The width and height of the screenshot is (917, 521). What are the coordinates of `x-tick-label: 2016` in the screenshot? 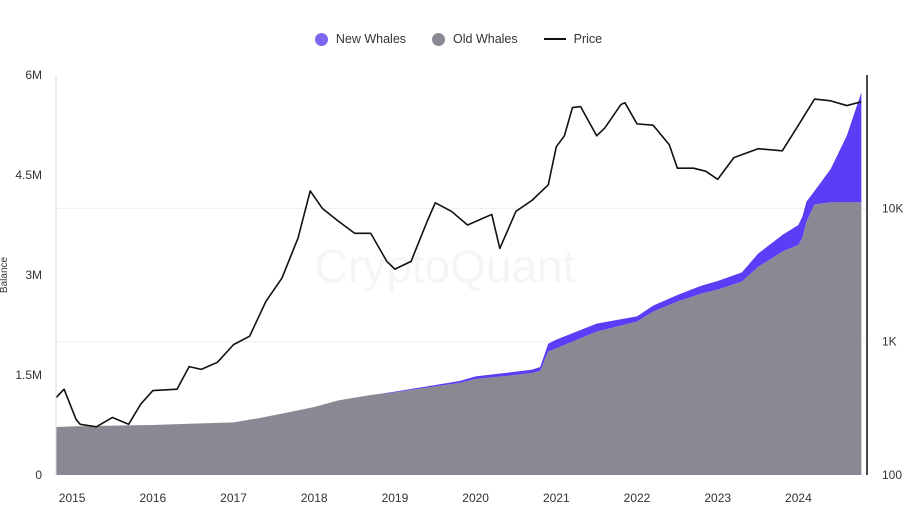 It's located at (152, 498).